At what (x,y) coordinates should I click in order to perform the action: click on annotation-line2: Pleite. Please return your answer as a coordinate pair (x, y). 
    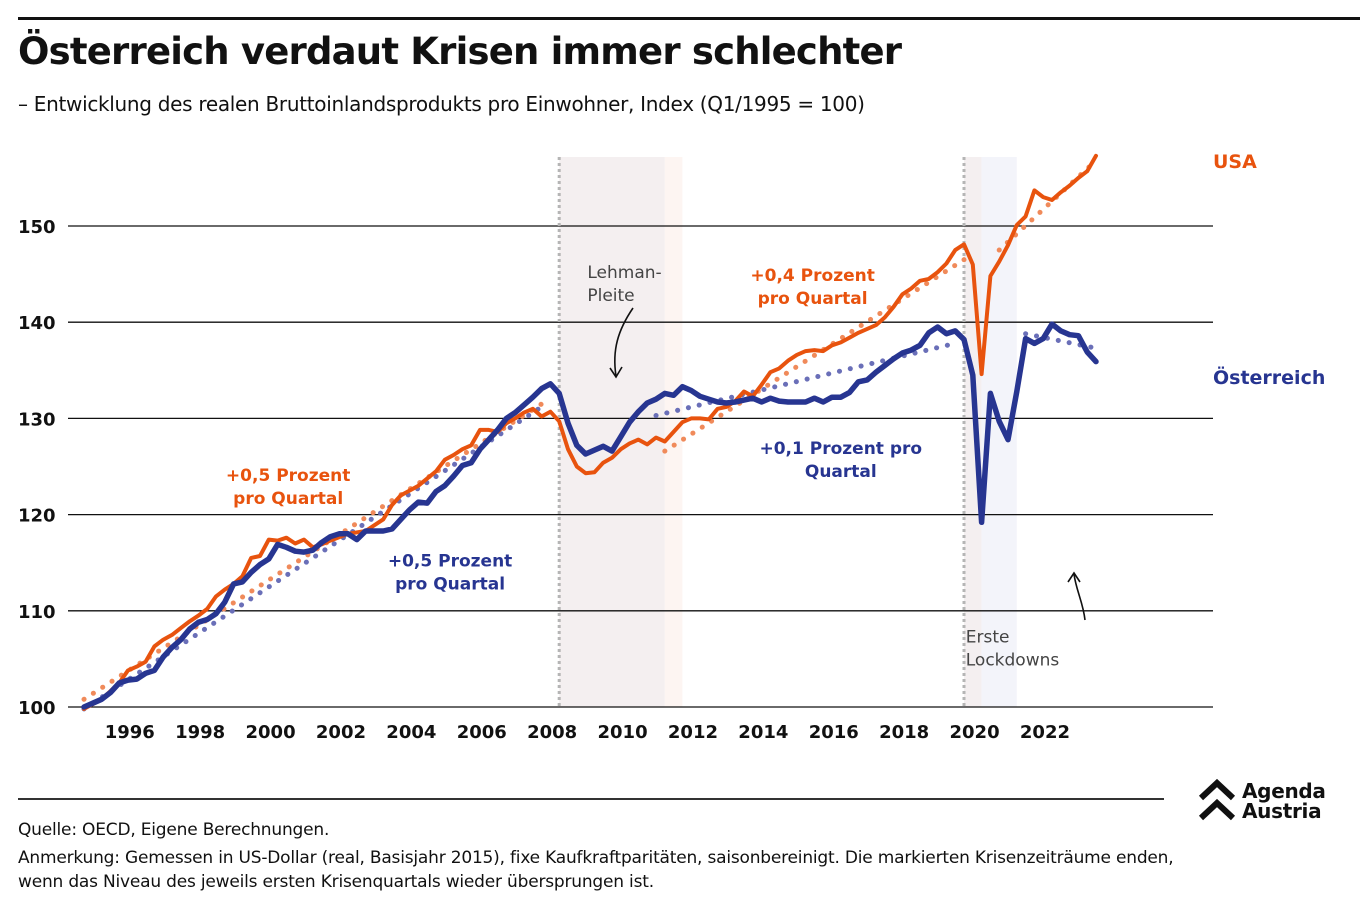
    Looking at the image, I should click on (610, 296).